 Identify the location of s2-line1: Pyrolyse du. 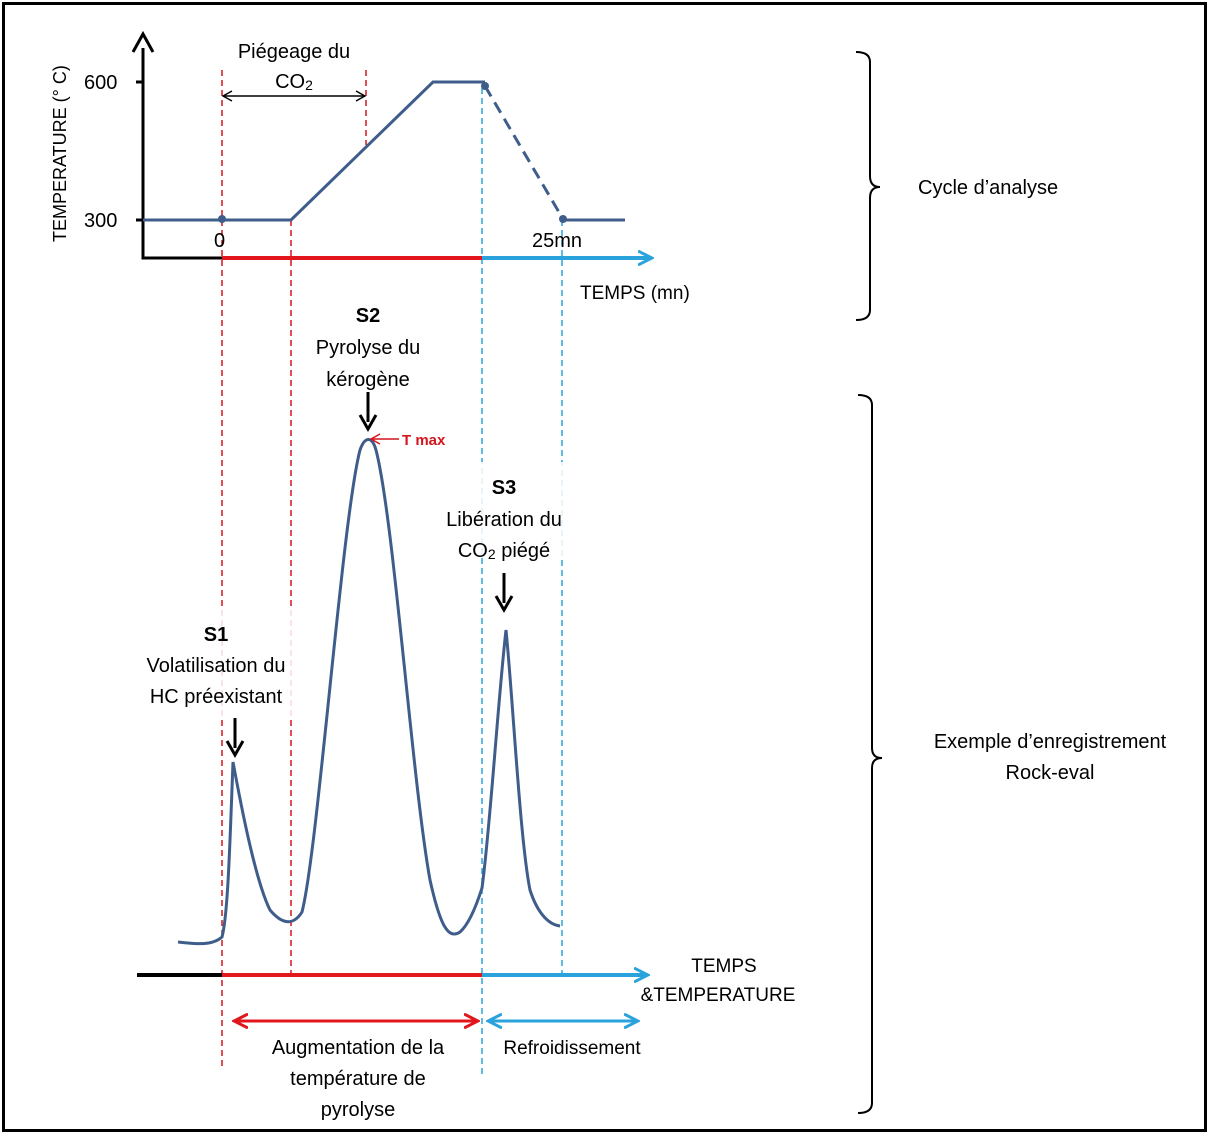
(368, 348).